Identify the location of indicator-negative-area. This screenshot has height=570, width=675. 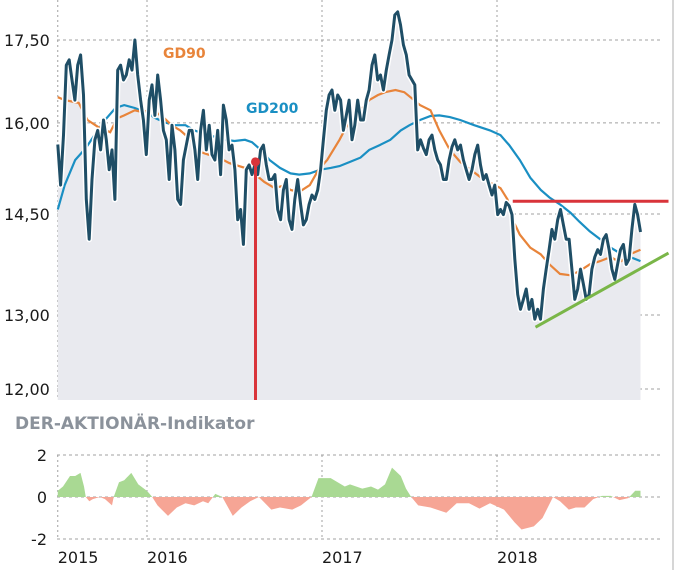
(349, 513).